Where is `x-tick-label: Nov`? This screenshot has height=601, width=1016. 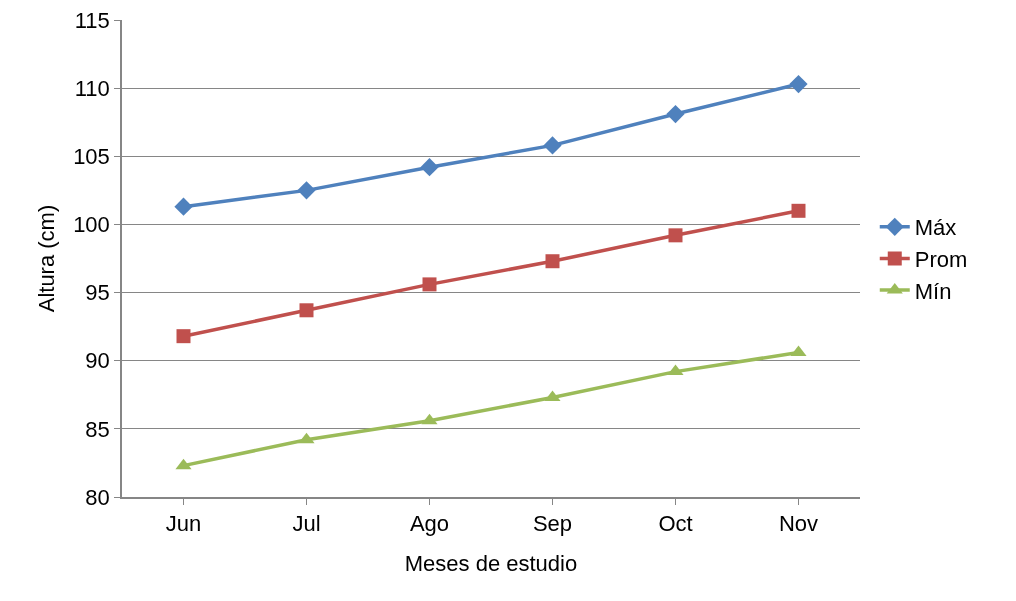
x-tick-label: Nov is located at coordinates (798, 524).